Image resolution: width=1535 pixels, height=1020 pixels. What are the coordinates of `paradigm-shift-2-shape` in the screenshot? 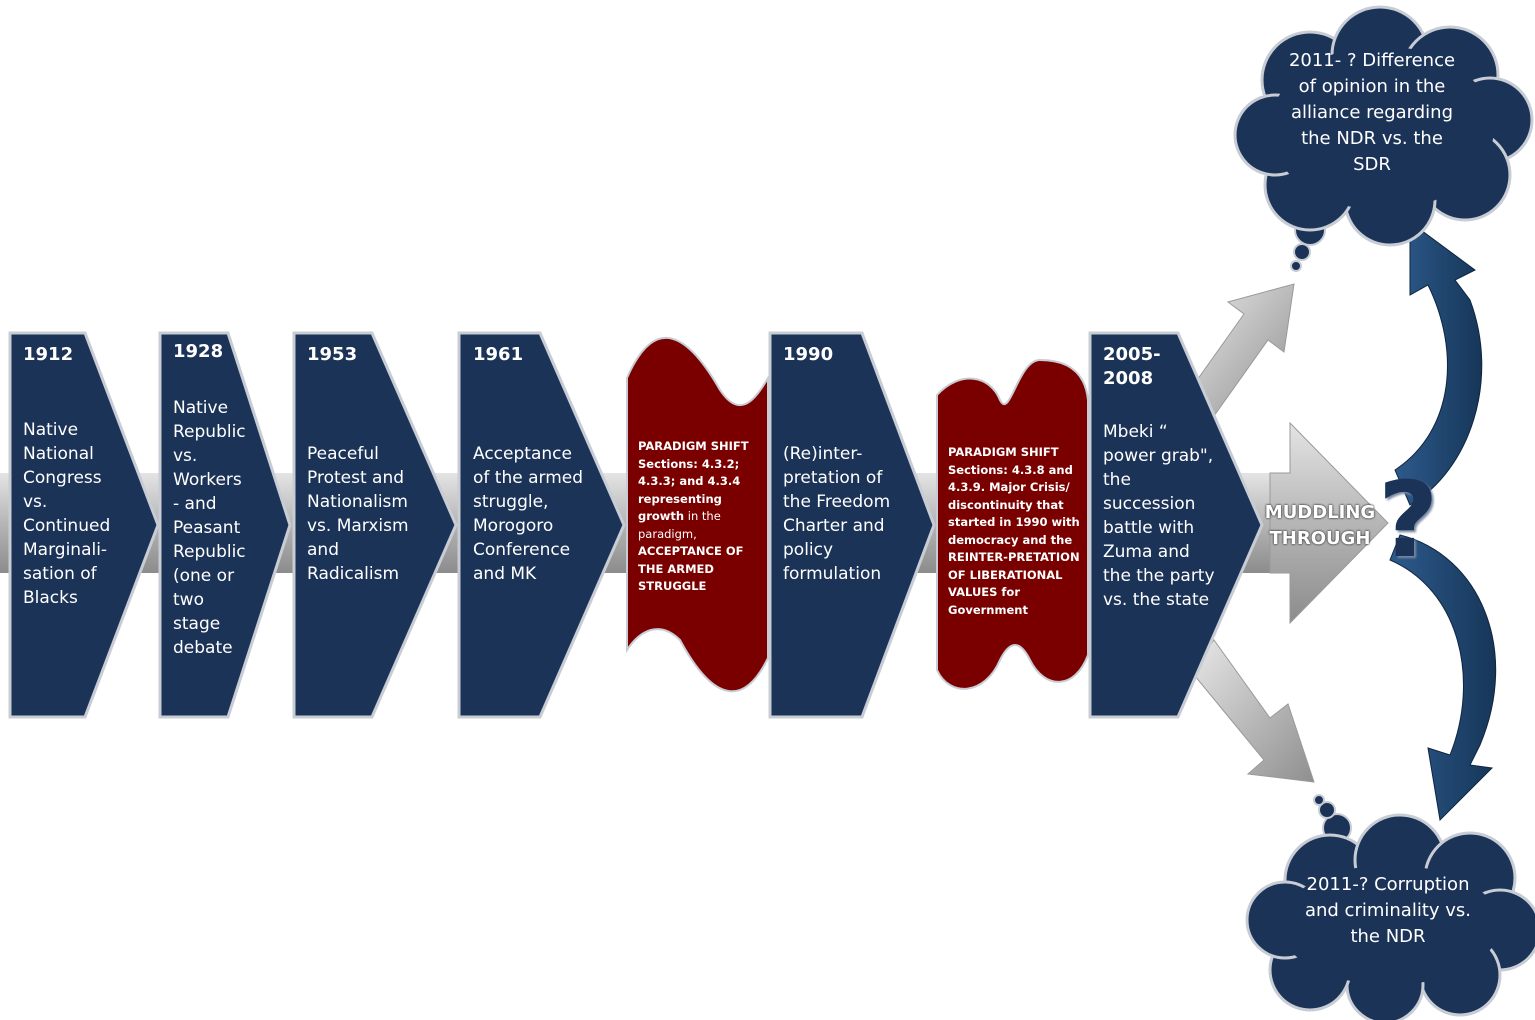 It's located at (1012, 524).